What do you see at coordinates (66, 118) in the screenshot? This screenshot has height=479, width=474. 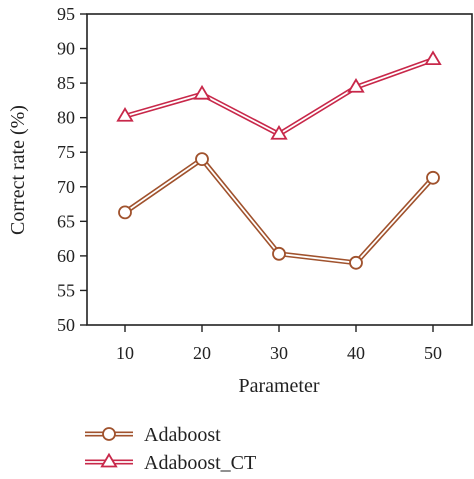 I see `y-tick-label: 80` at bounding box center [66, 118].